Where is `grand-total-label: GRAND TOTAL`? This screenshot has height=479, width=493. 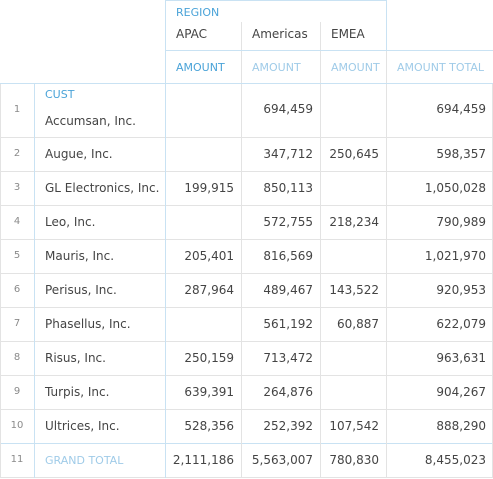
grand-total-label: GRAND TOTAL is located at coordinates (84, 460).